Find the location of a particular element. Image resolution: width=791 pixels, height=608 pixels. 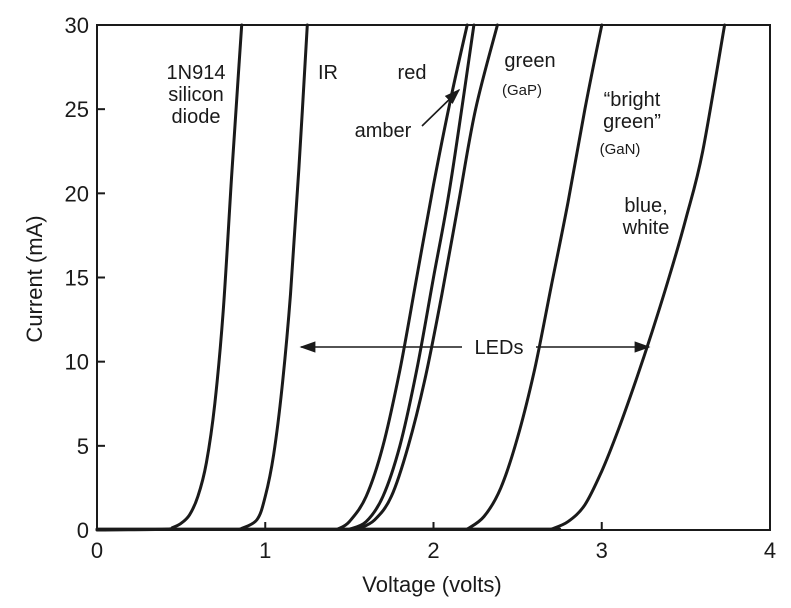

label-silicon-line1: 1N914 is located at coordinates (196, 73).